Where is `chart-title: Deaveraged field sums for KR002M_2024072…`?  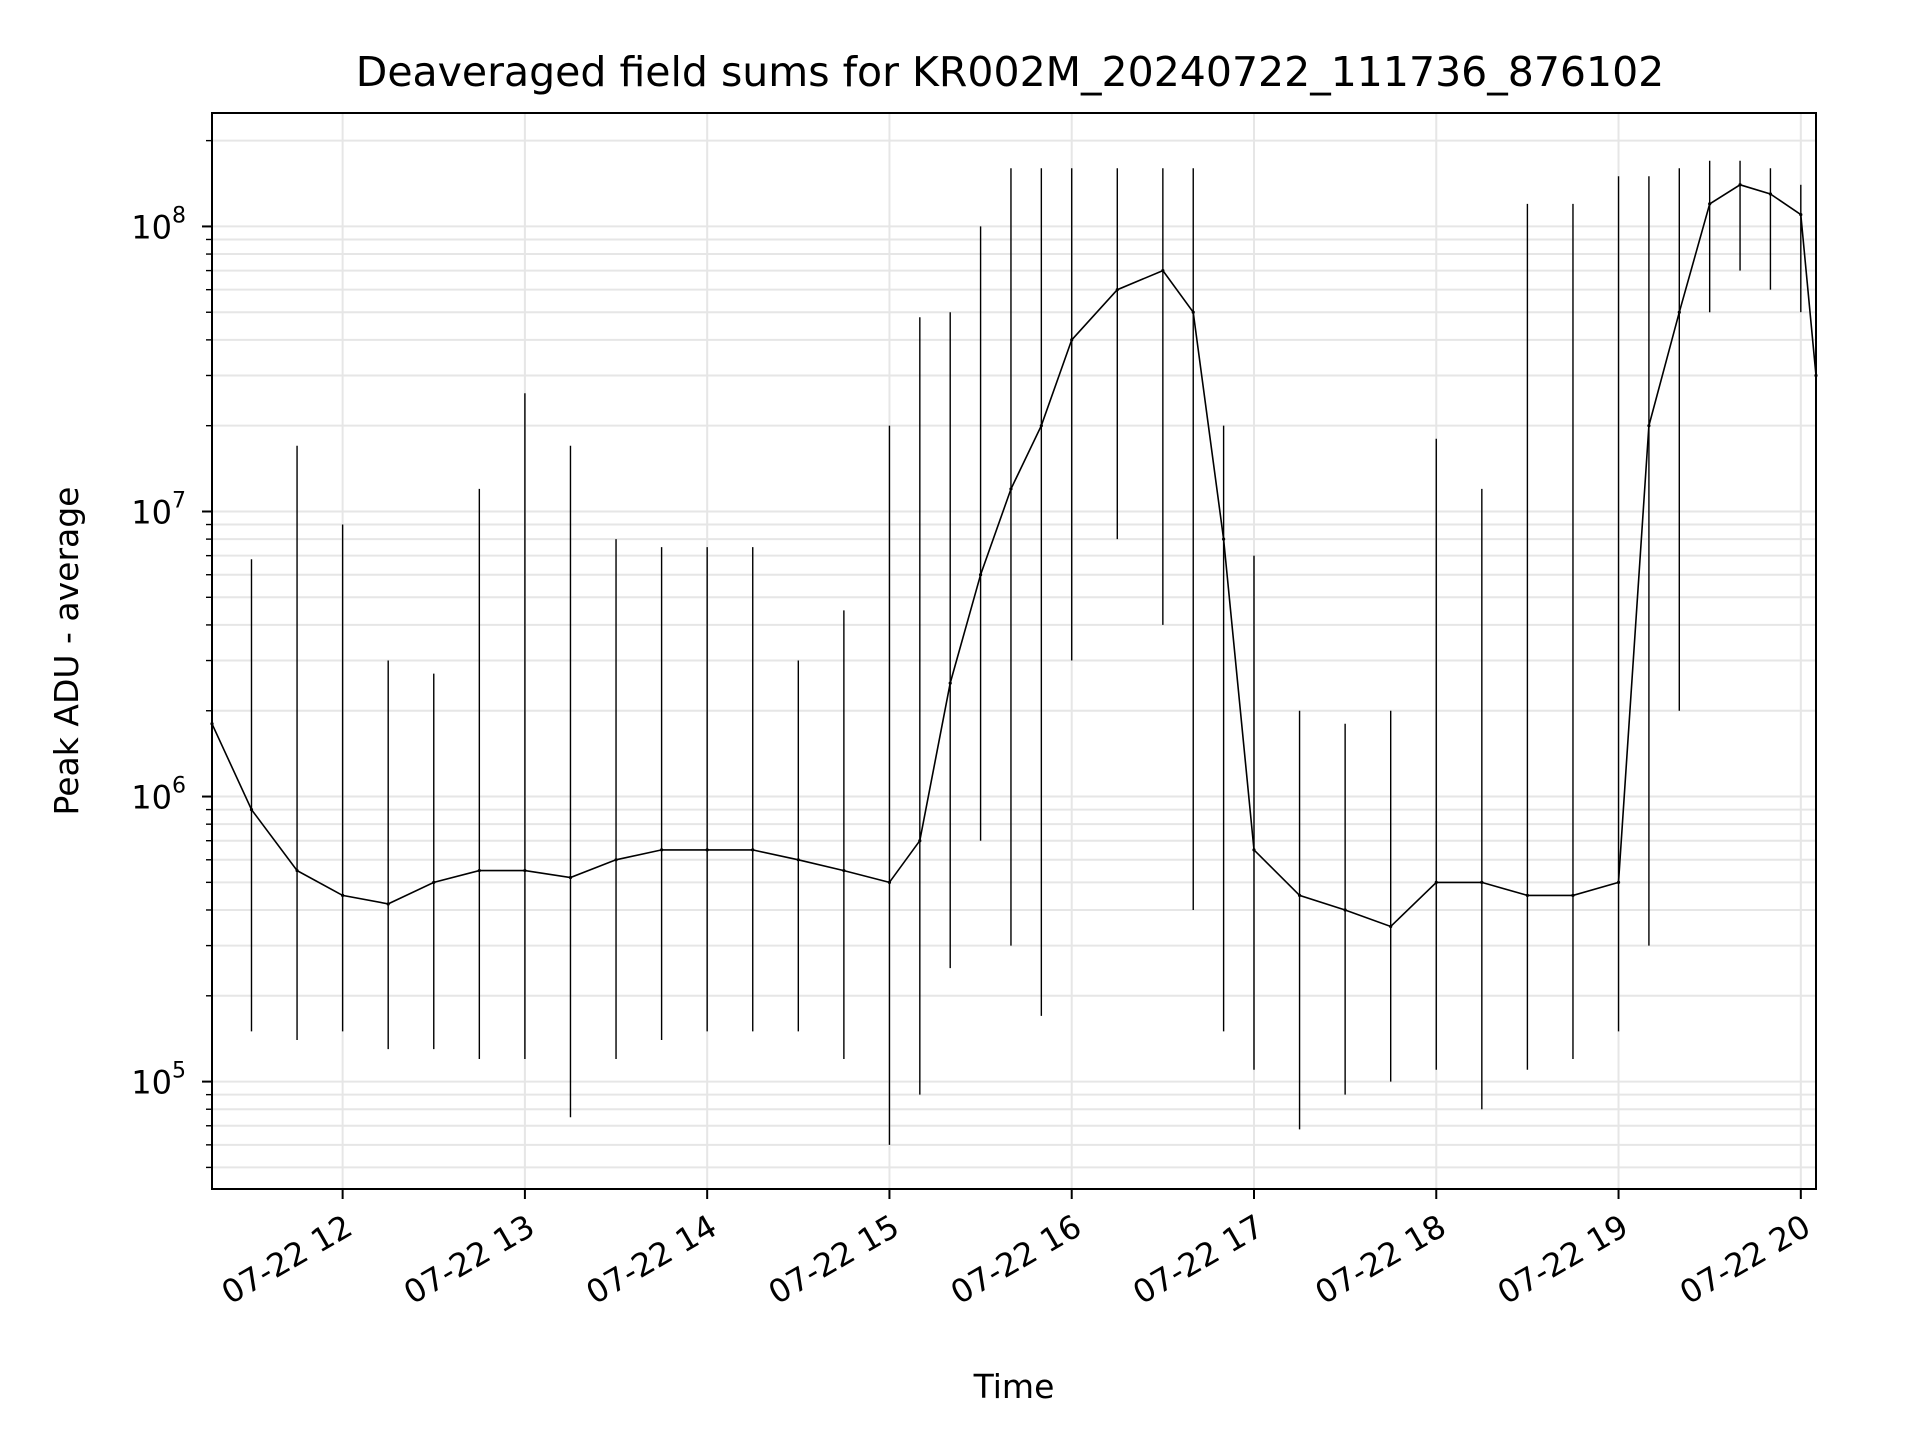 chart-title: Deaveraged field sums for KR002M_2024072… is located at coordinates (1010, 72).